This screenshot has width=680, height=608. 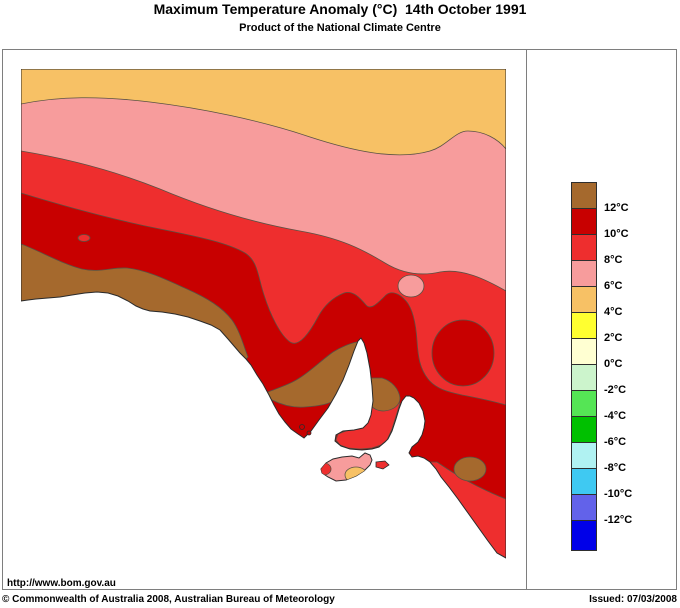 I want to click on legend-threshold-label: 6°C, so click(x=613, y=286).